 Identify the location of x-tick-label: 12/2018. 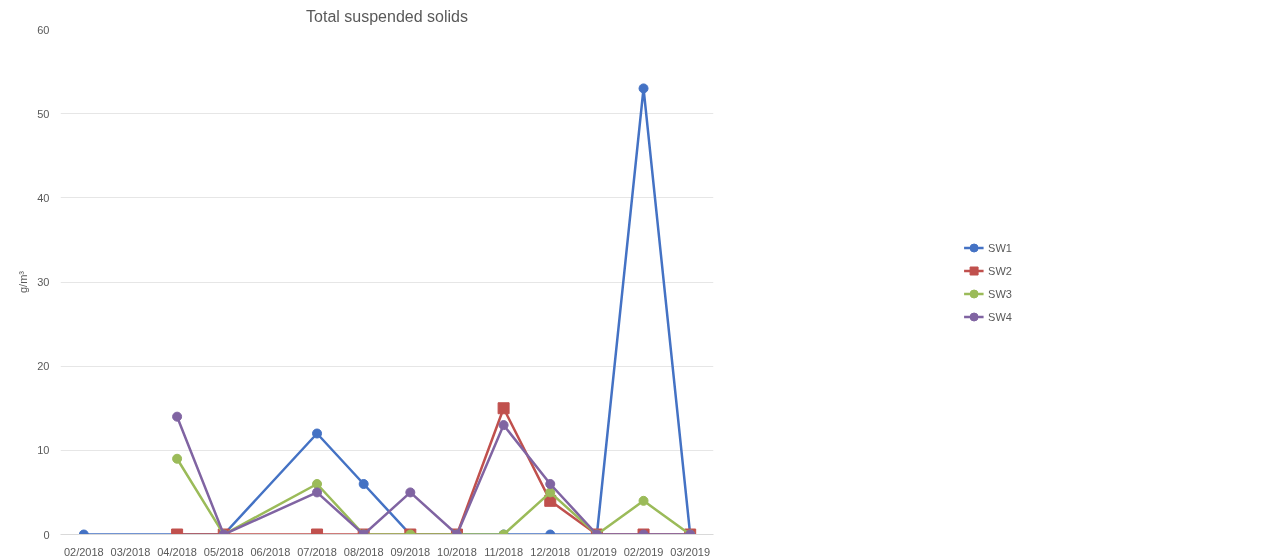
(550, 551).